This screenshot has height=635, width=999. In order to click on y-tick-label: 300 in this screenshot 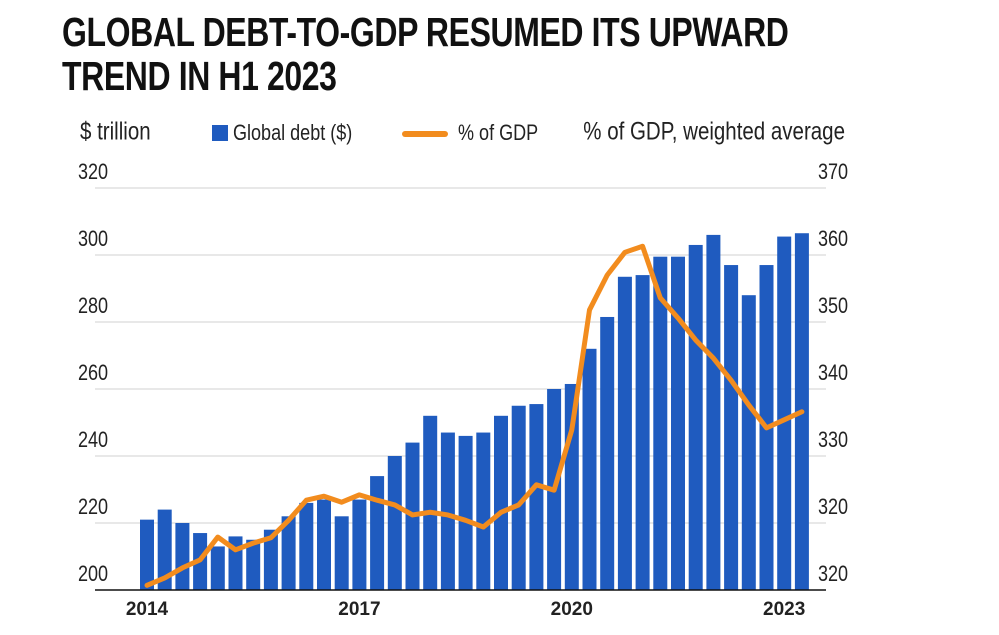, I will do `click(93, 239)`.